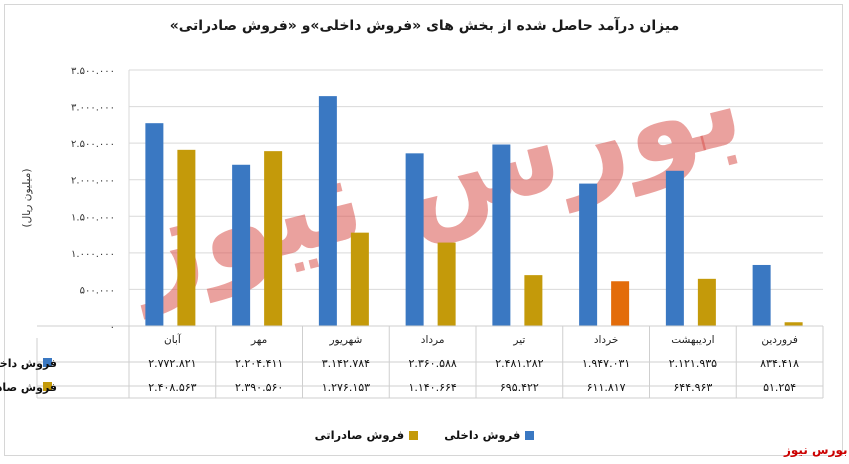  I want to click on data-label: ۲.۳۹۰.۵۶۰, so click(259, 387).